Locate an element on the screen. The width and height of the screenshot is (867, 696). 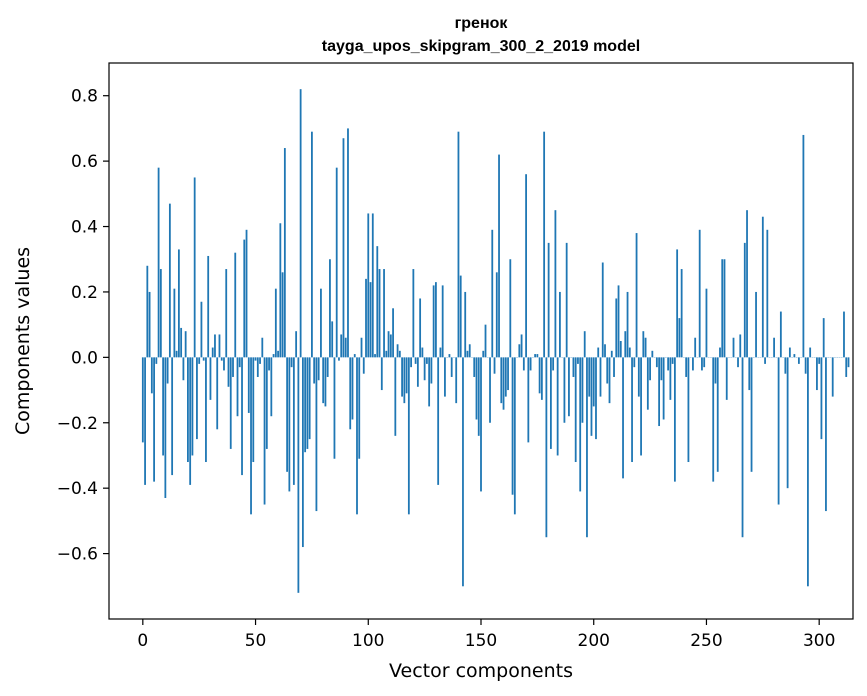
y-tick-label: 0.8 is located at coordinates (84, 97).